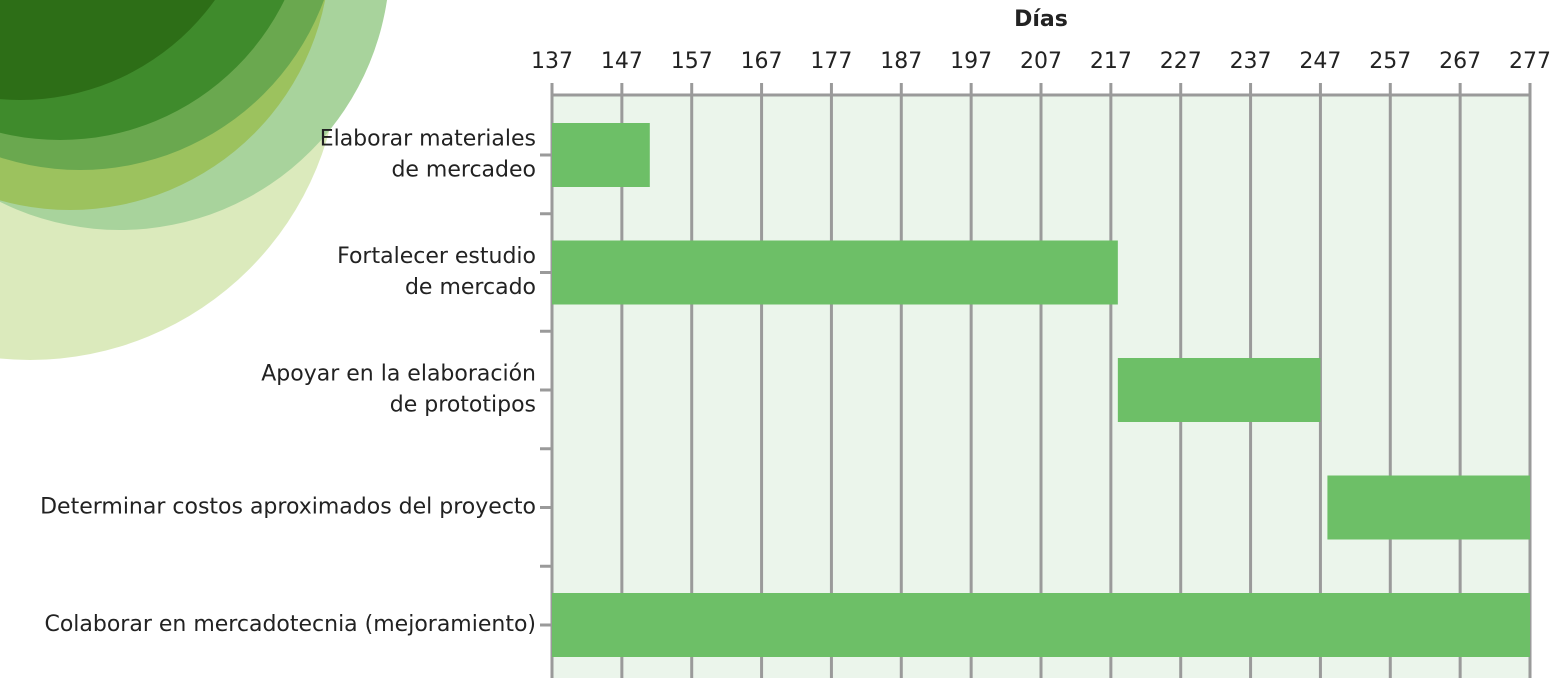  Describe the element at coordinates (831, 61) in the screenshot. I see `x-tick-label: 177` at that location.